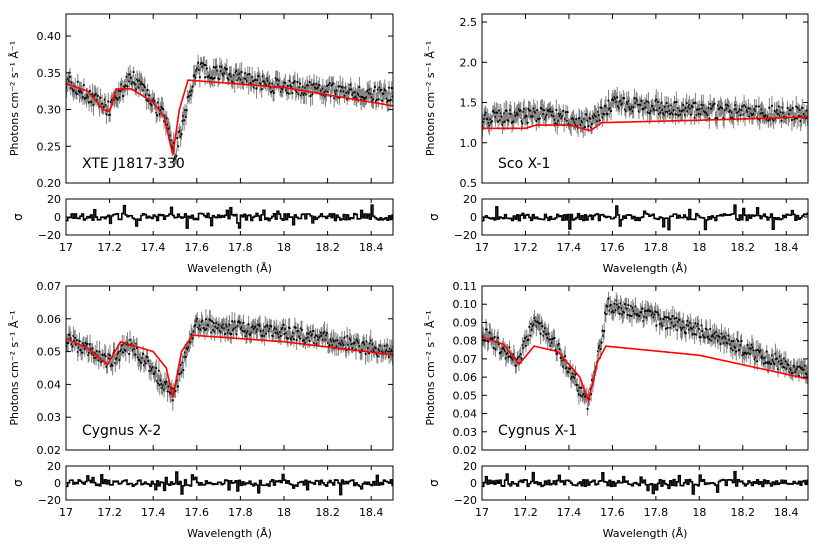 This screenshot has height=554, width=830. What do you see at coordinates (469, 62) in the screenshot?
I see `y-tick-label: 2.0` at bounding box center [469, 62].